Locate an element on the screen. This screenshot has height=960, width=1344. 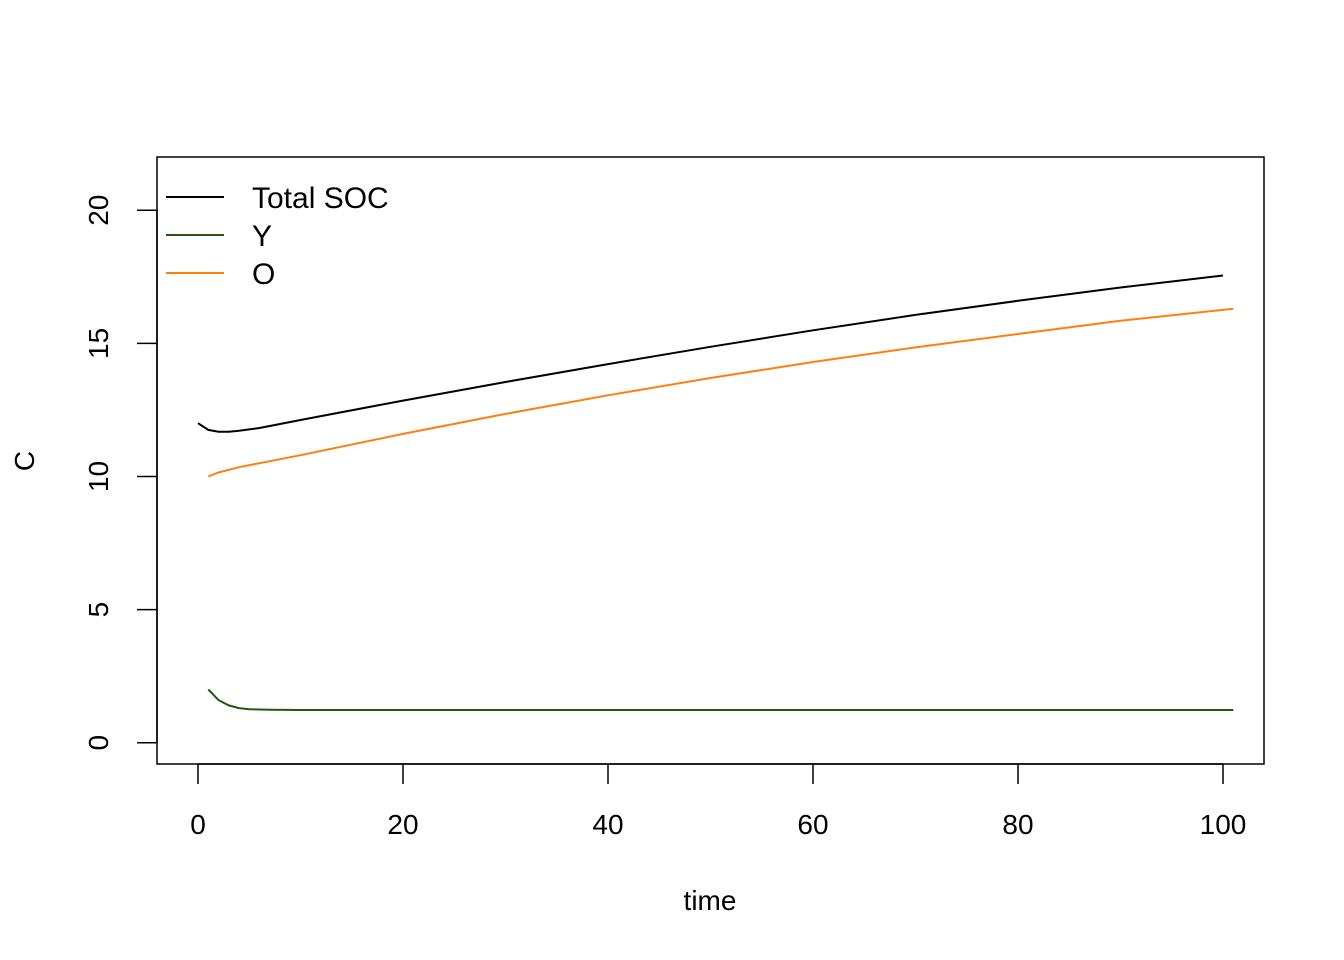
legend: Total SOC YO is located at coordinates (277, 236).